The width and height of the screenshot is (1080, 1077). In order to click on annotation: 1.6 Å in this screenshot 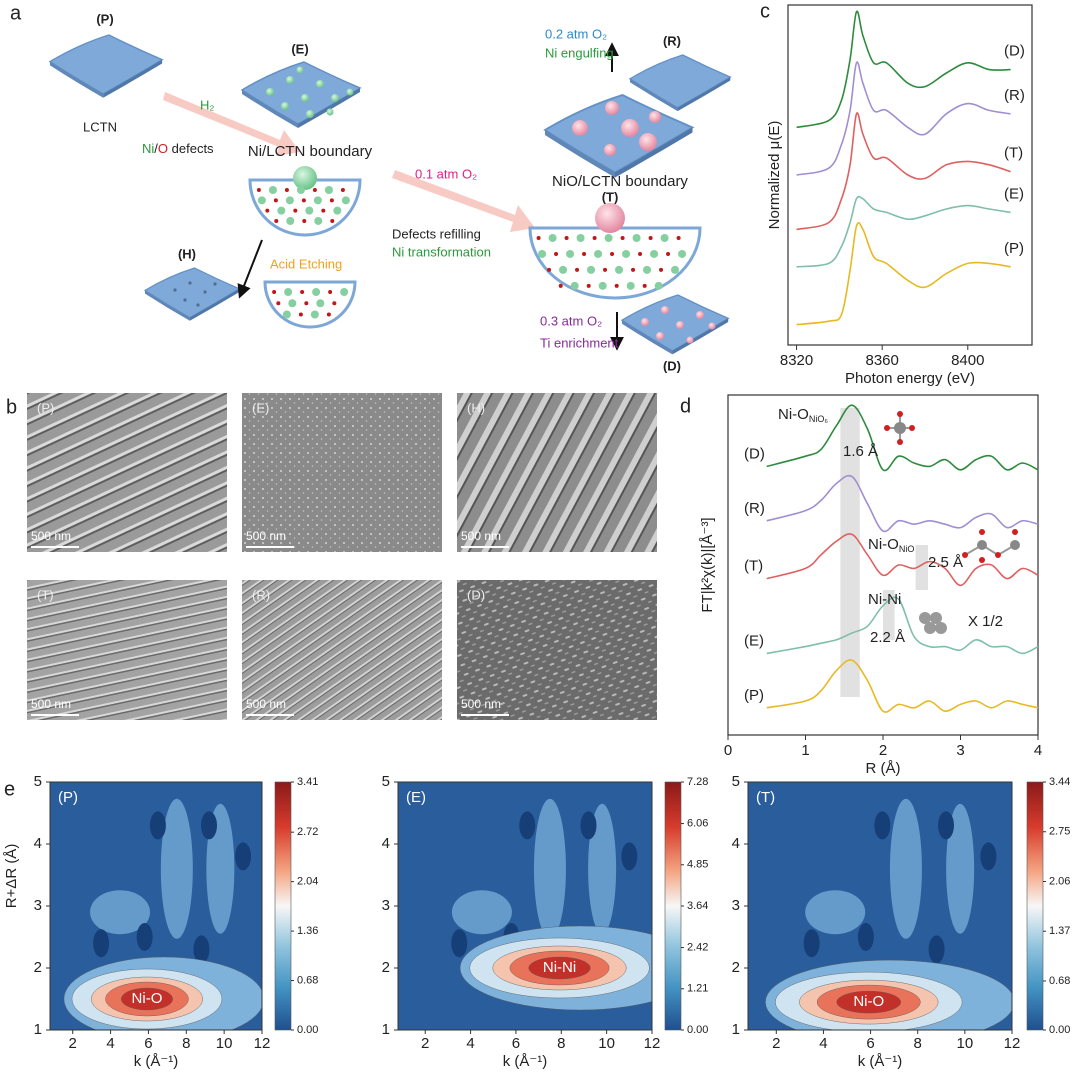, I will do `click(860, 451)`.